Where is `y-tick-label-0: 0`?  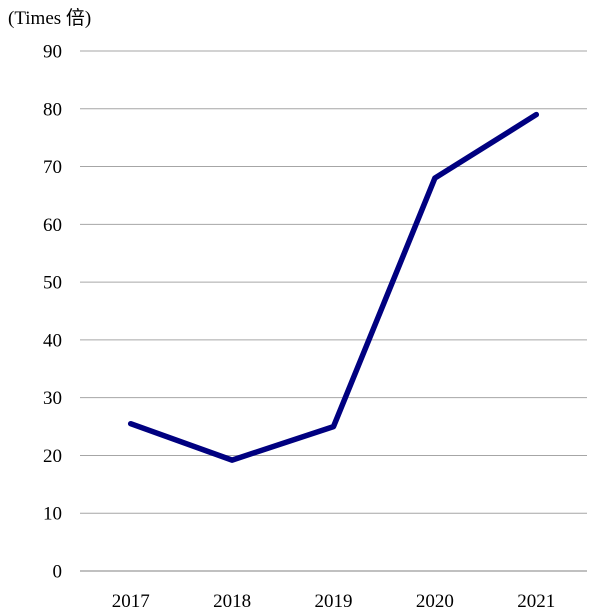
y-tick-label-0: 0 is located at coordinates (58, 572).